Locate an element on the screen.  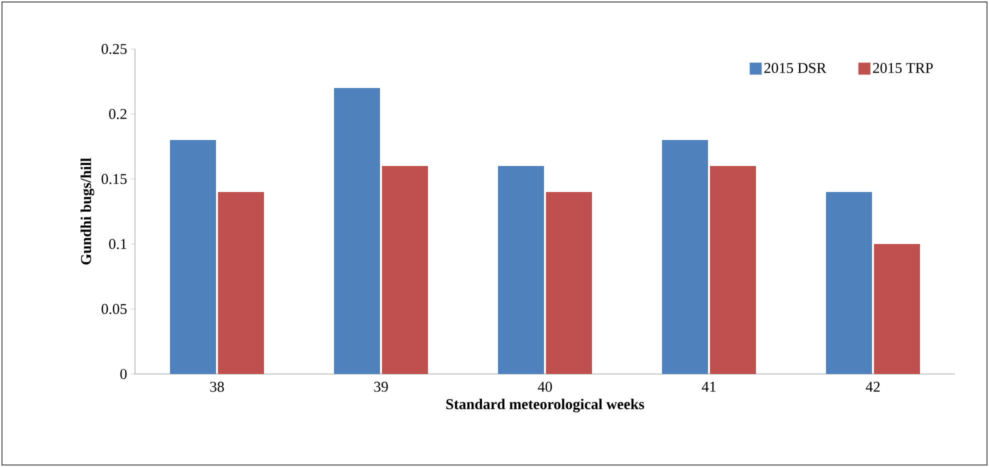
legend-label: 2015 DSR is located at coordinates (795, 68).